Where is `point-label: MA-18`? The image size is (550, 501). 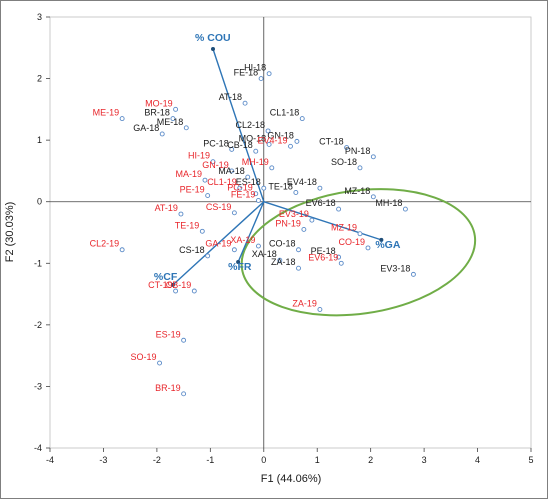
point-label: MA-18 is located at coordinates (231, 171).